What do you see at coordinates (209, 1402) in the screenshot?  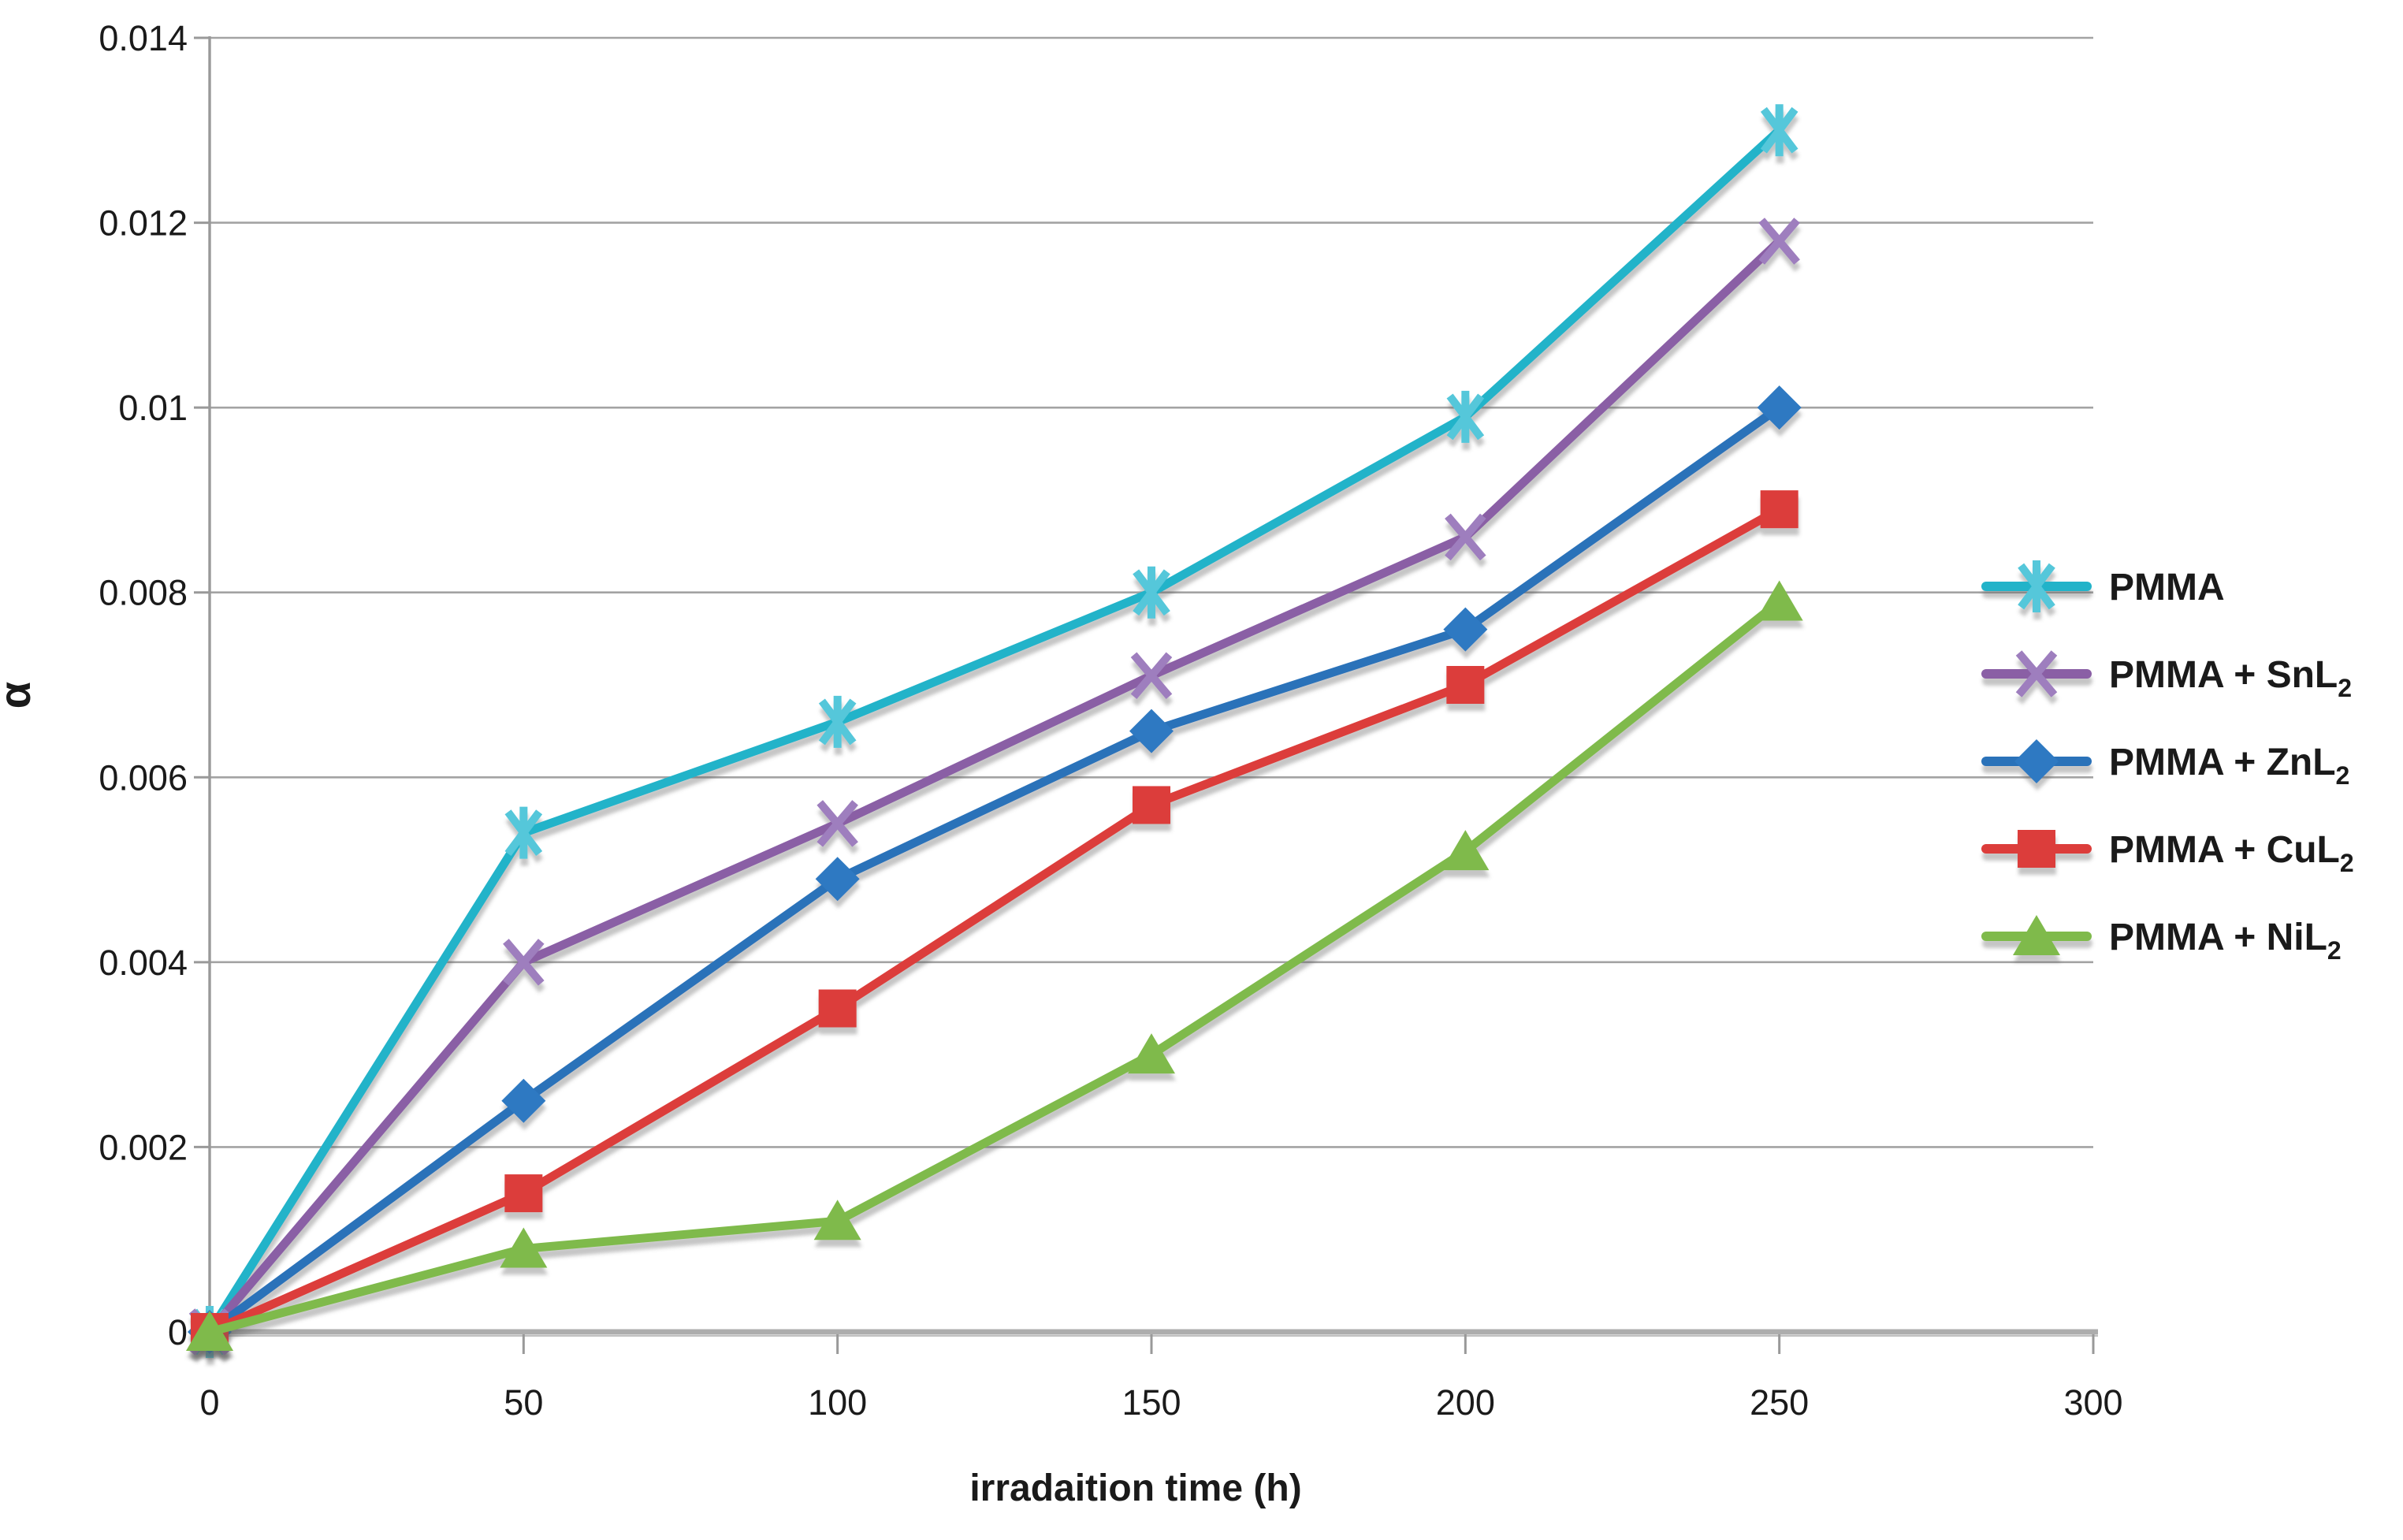 I see `x-tick-label: 0` at bounding box center [209, 1402].